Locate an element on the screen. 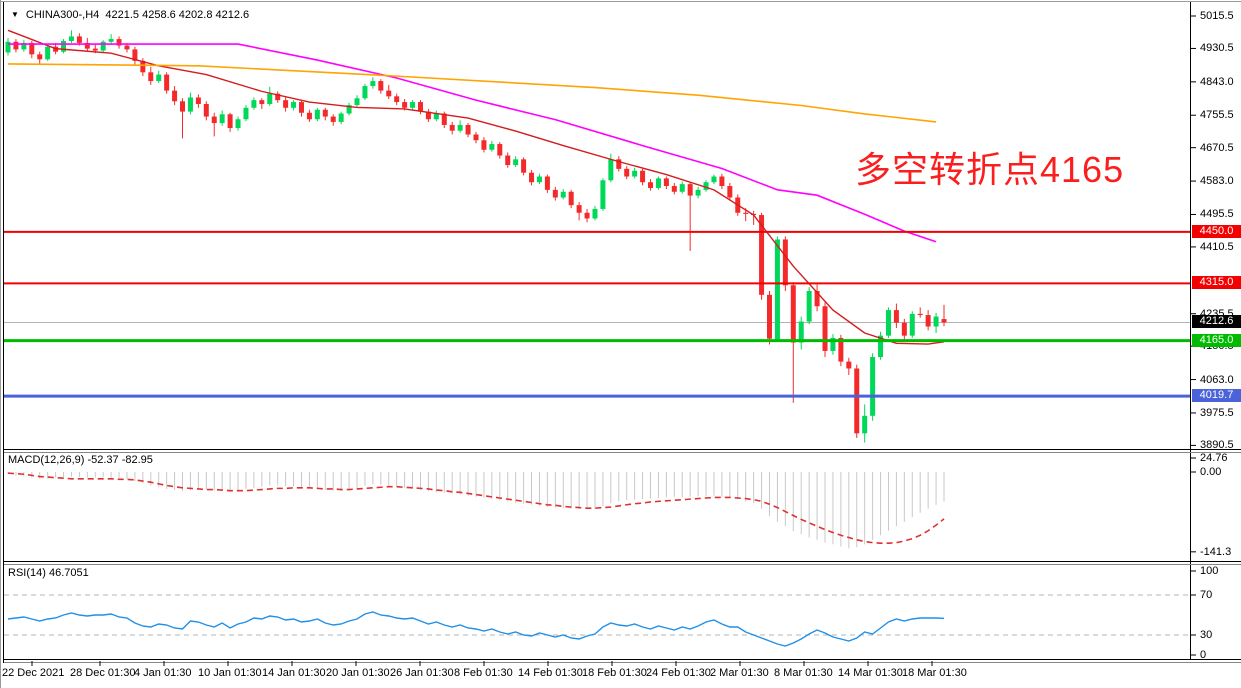  rsi-tick-label: 100 is located at coordinates (1209, 571).